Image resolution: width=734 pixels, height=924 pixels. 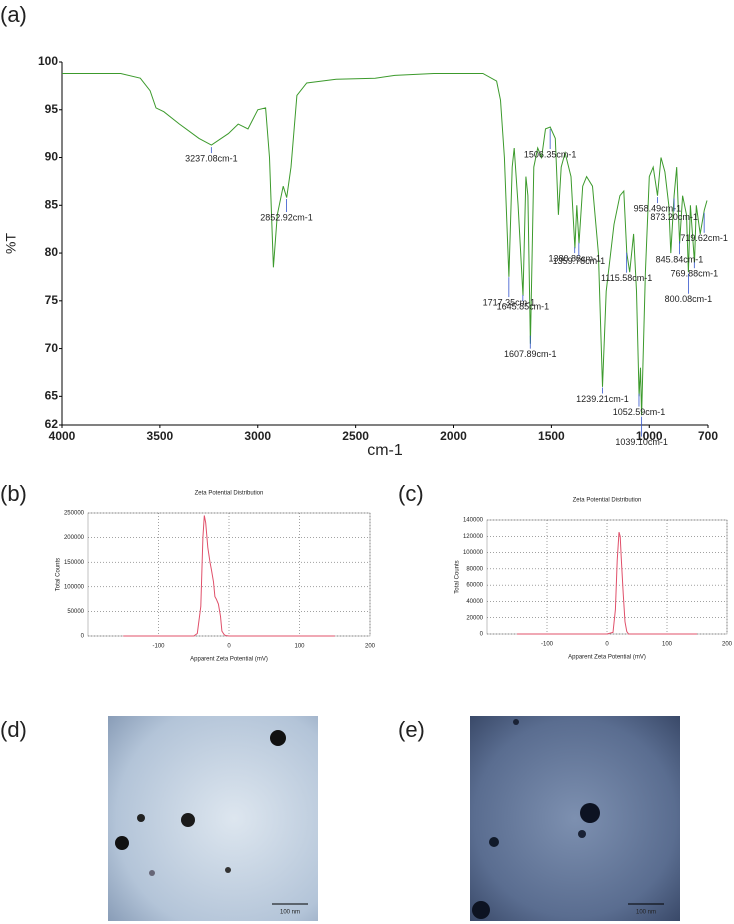 What do you see at coordinates (52, 300) in the screenshot?
I see `y-tick-label: 75` at bounding box center [52, 300].